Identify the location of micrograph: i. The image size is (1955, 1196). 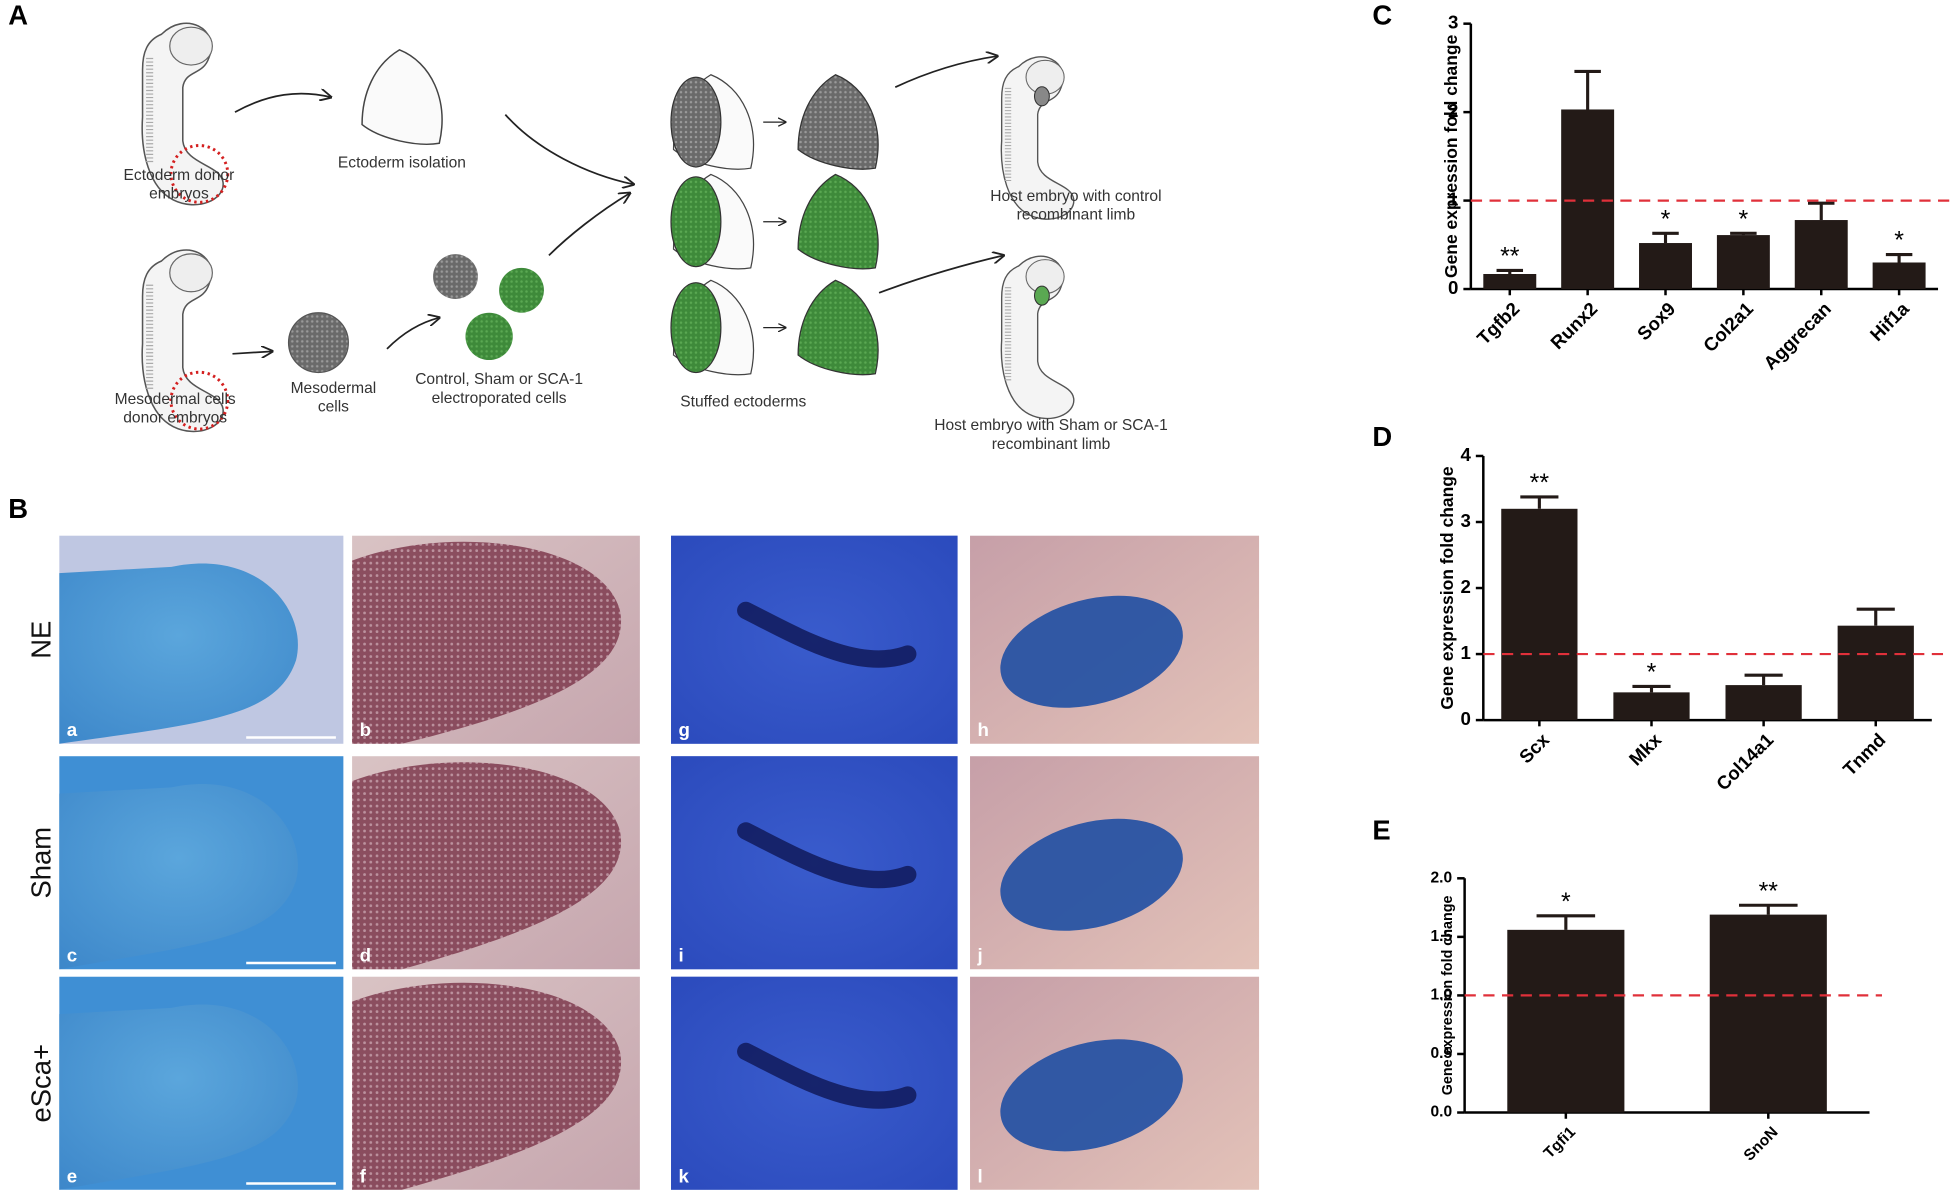
(814, 863).